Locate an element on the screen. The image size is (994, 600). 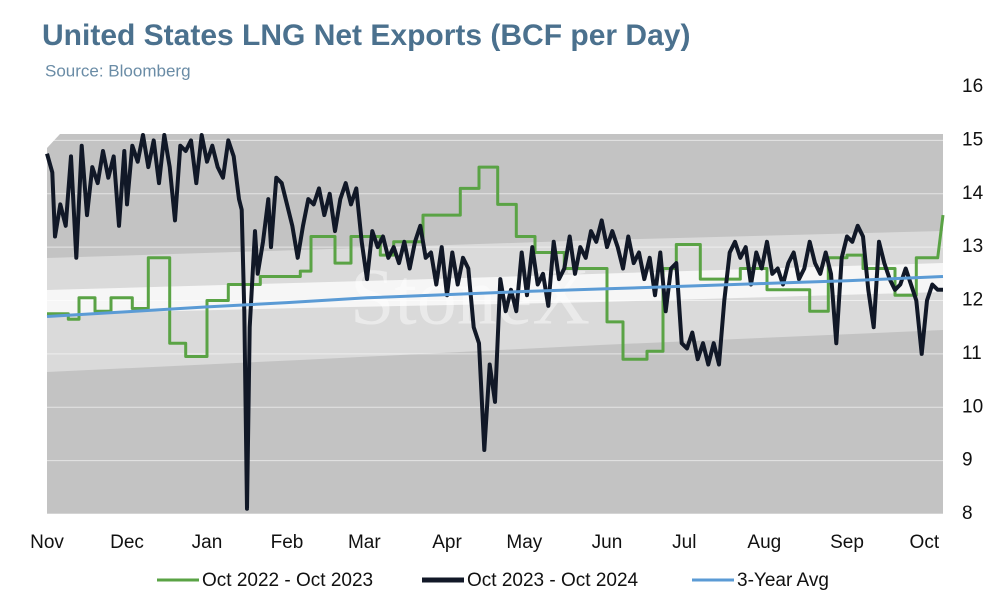
y-tick-label: 8 is located at coordinates (967, 513).